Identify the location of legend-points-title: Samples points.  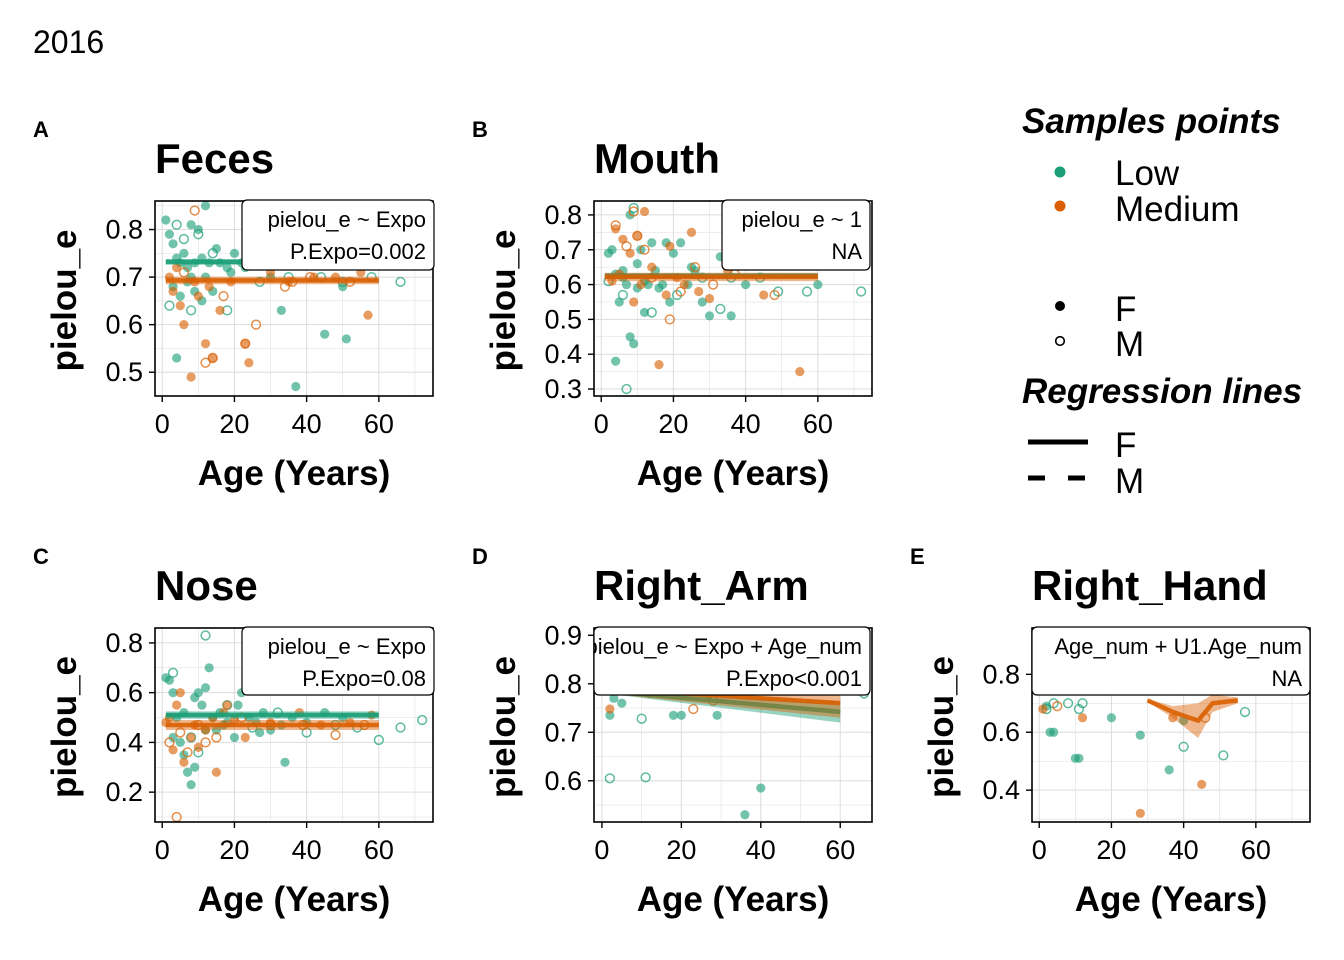
(1151, 121).